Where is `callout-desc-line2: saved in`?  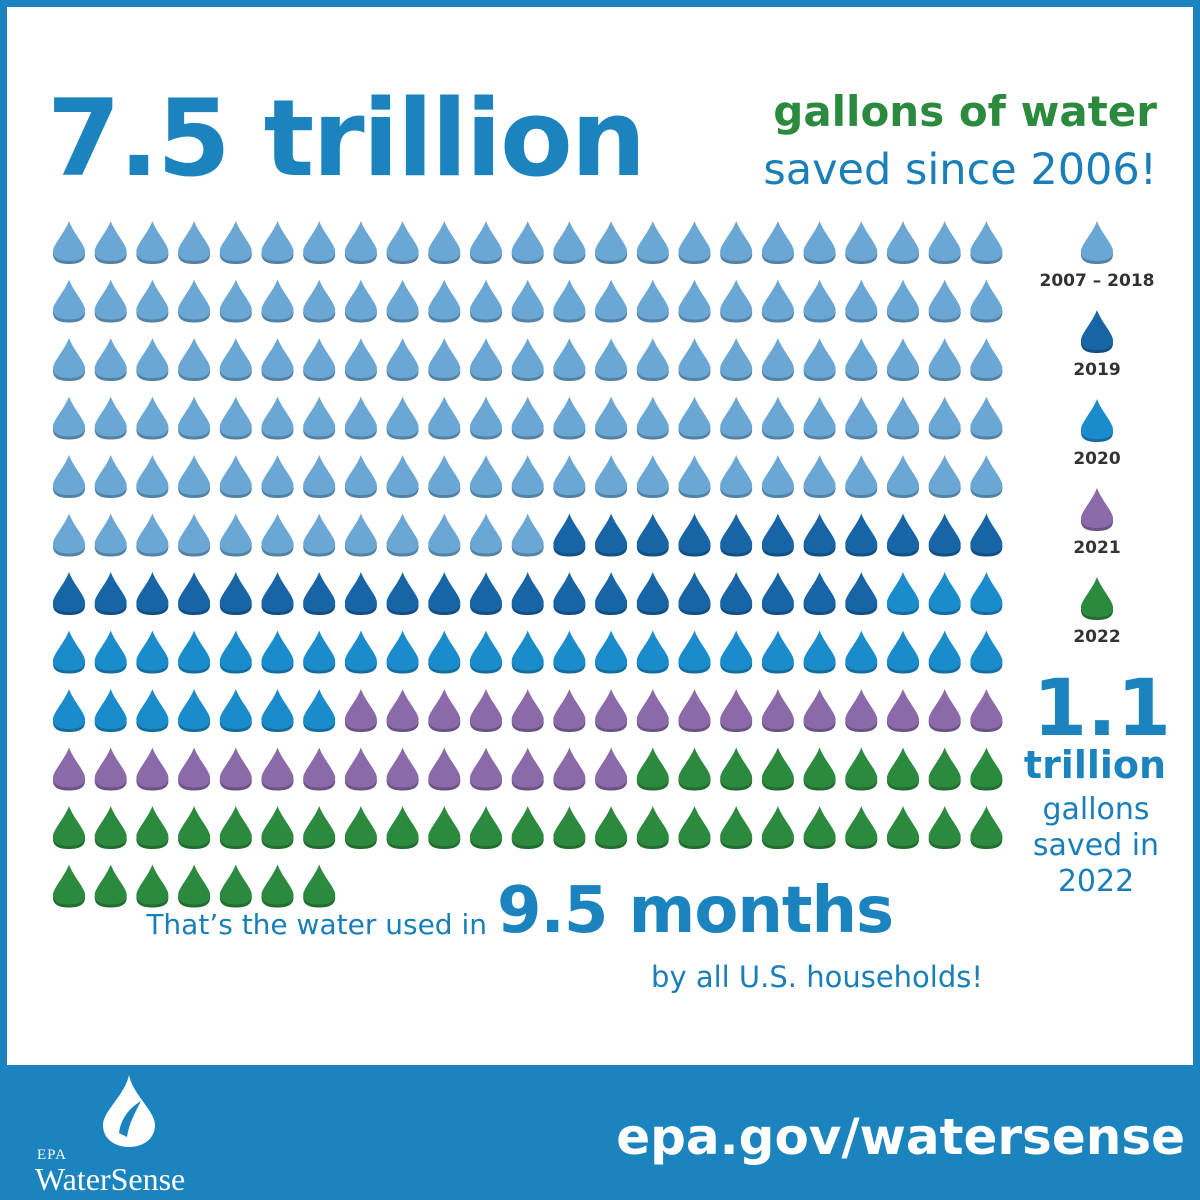
callout-desc-line2: saved in is located at coordinates (1096, 845).